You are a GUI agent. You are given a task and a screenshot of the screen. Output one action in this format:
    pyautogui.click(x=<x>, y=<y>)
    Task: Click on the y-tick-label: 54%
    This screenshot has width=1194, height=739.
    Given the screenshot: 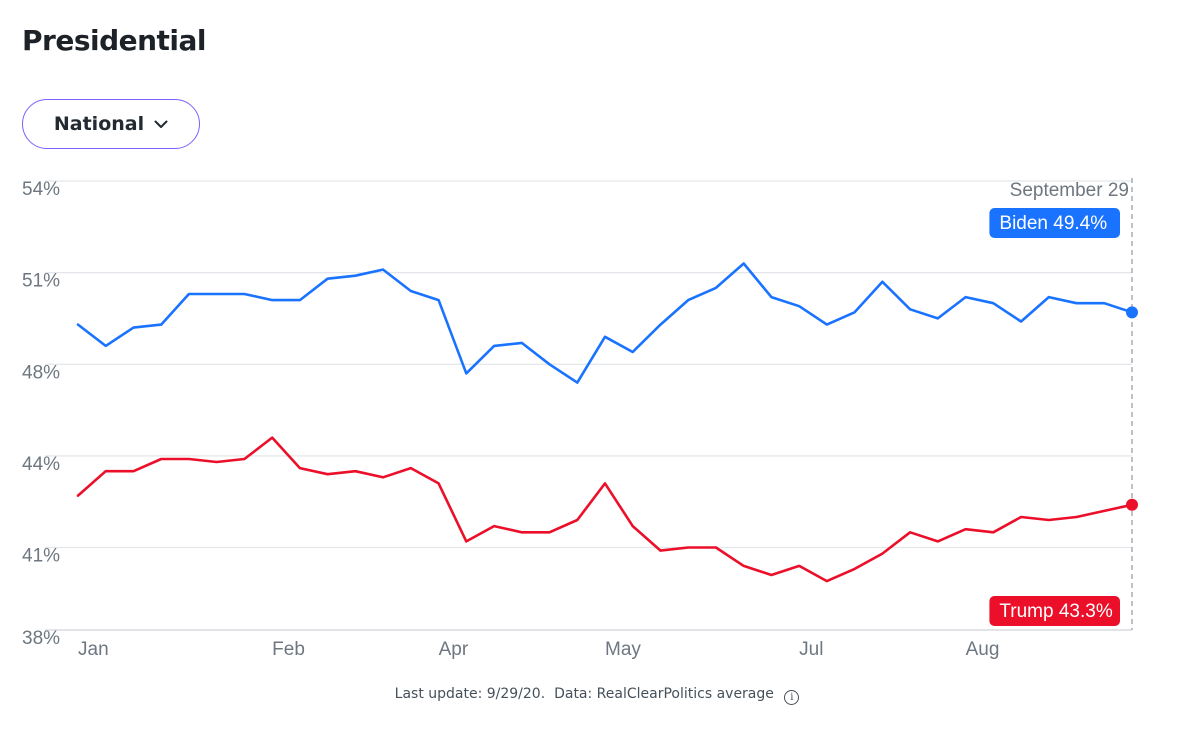 What is the action you would take?
    pyautogui.click(x=41, y=189)
    